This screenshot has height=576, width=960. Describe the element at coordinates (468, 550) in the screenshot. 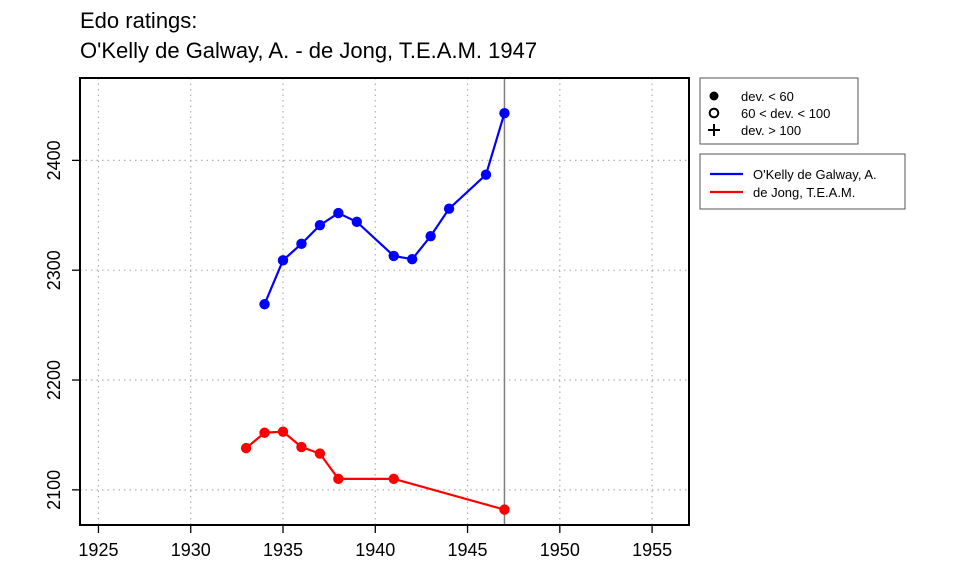

I see `x-tick-label: 1945` at that location.